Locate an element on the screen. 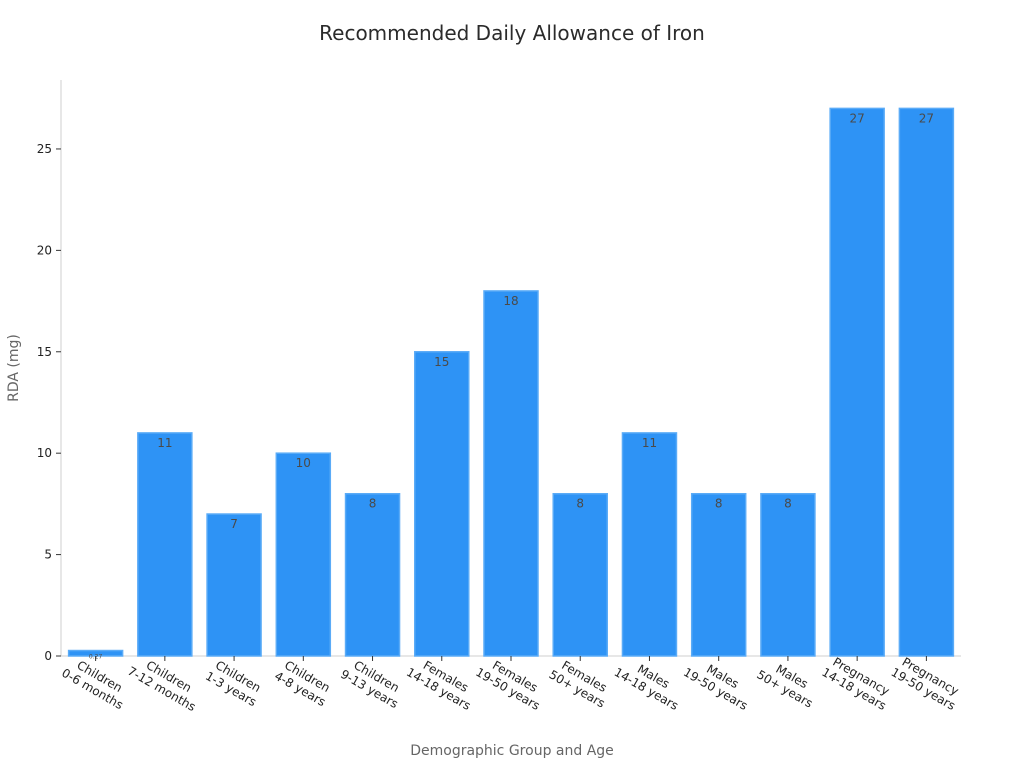 Image resolution: width=1024 pixels, height=772 pixels. y-tick-label: 25 is located at coordinates (44, 149).